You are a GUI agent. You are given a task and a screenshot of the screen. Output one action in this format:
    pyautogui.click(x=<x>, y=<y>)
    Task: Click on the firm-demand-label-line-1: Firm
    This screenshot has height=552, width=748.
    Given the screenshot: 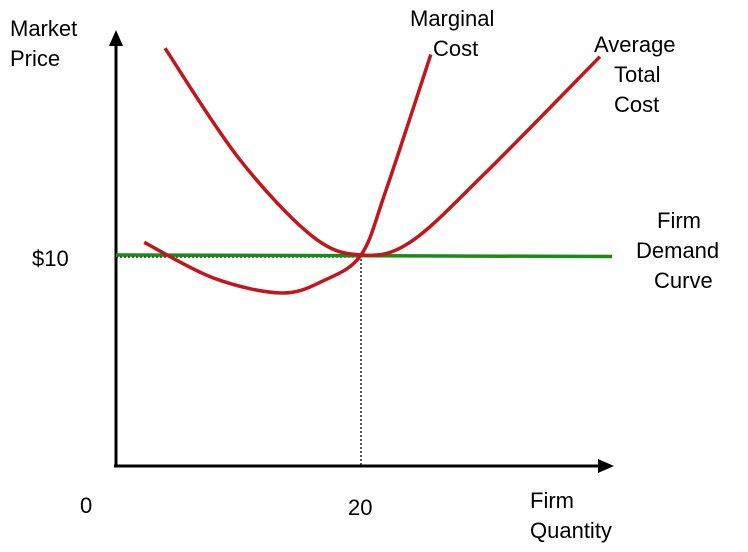 What is the action you would take?
    pyautogui.click(x=679, y=220)
    